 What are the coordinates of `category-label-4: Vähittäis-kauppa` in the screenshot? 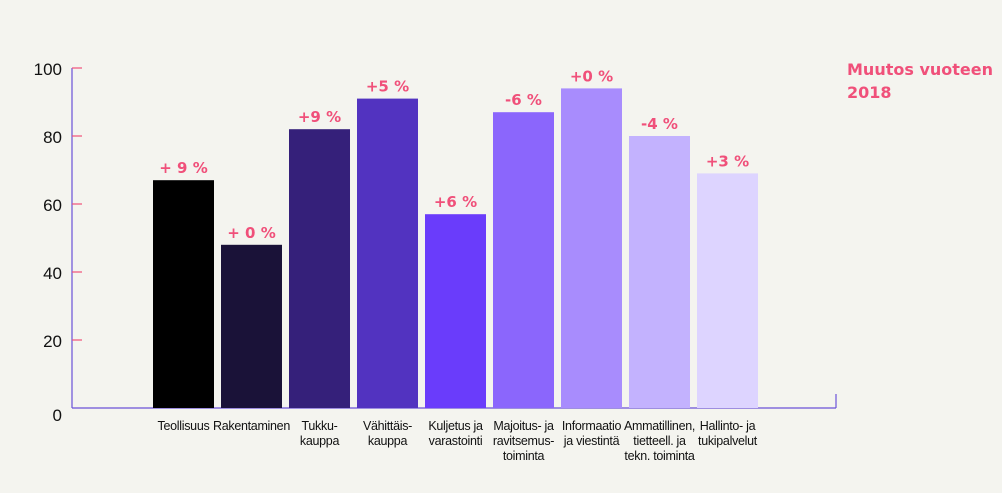 It's located at (387, 433).